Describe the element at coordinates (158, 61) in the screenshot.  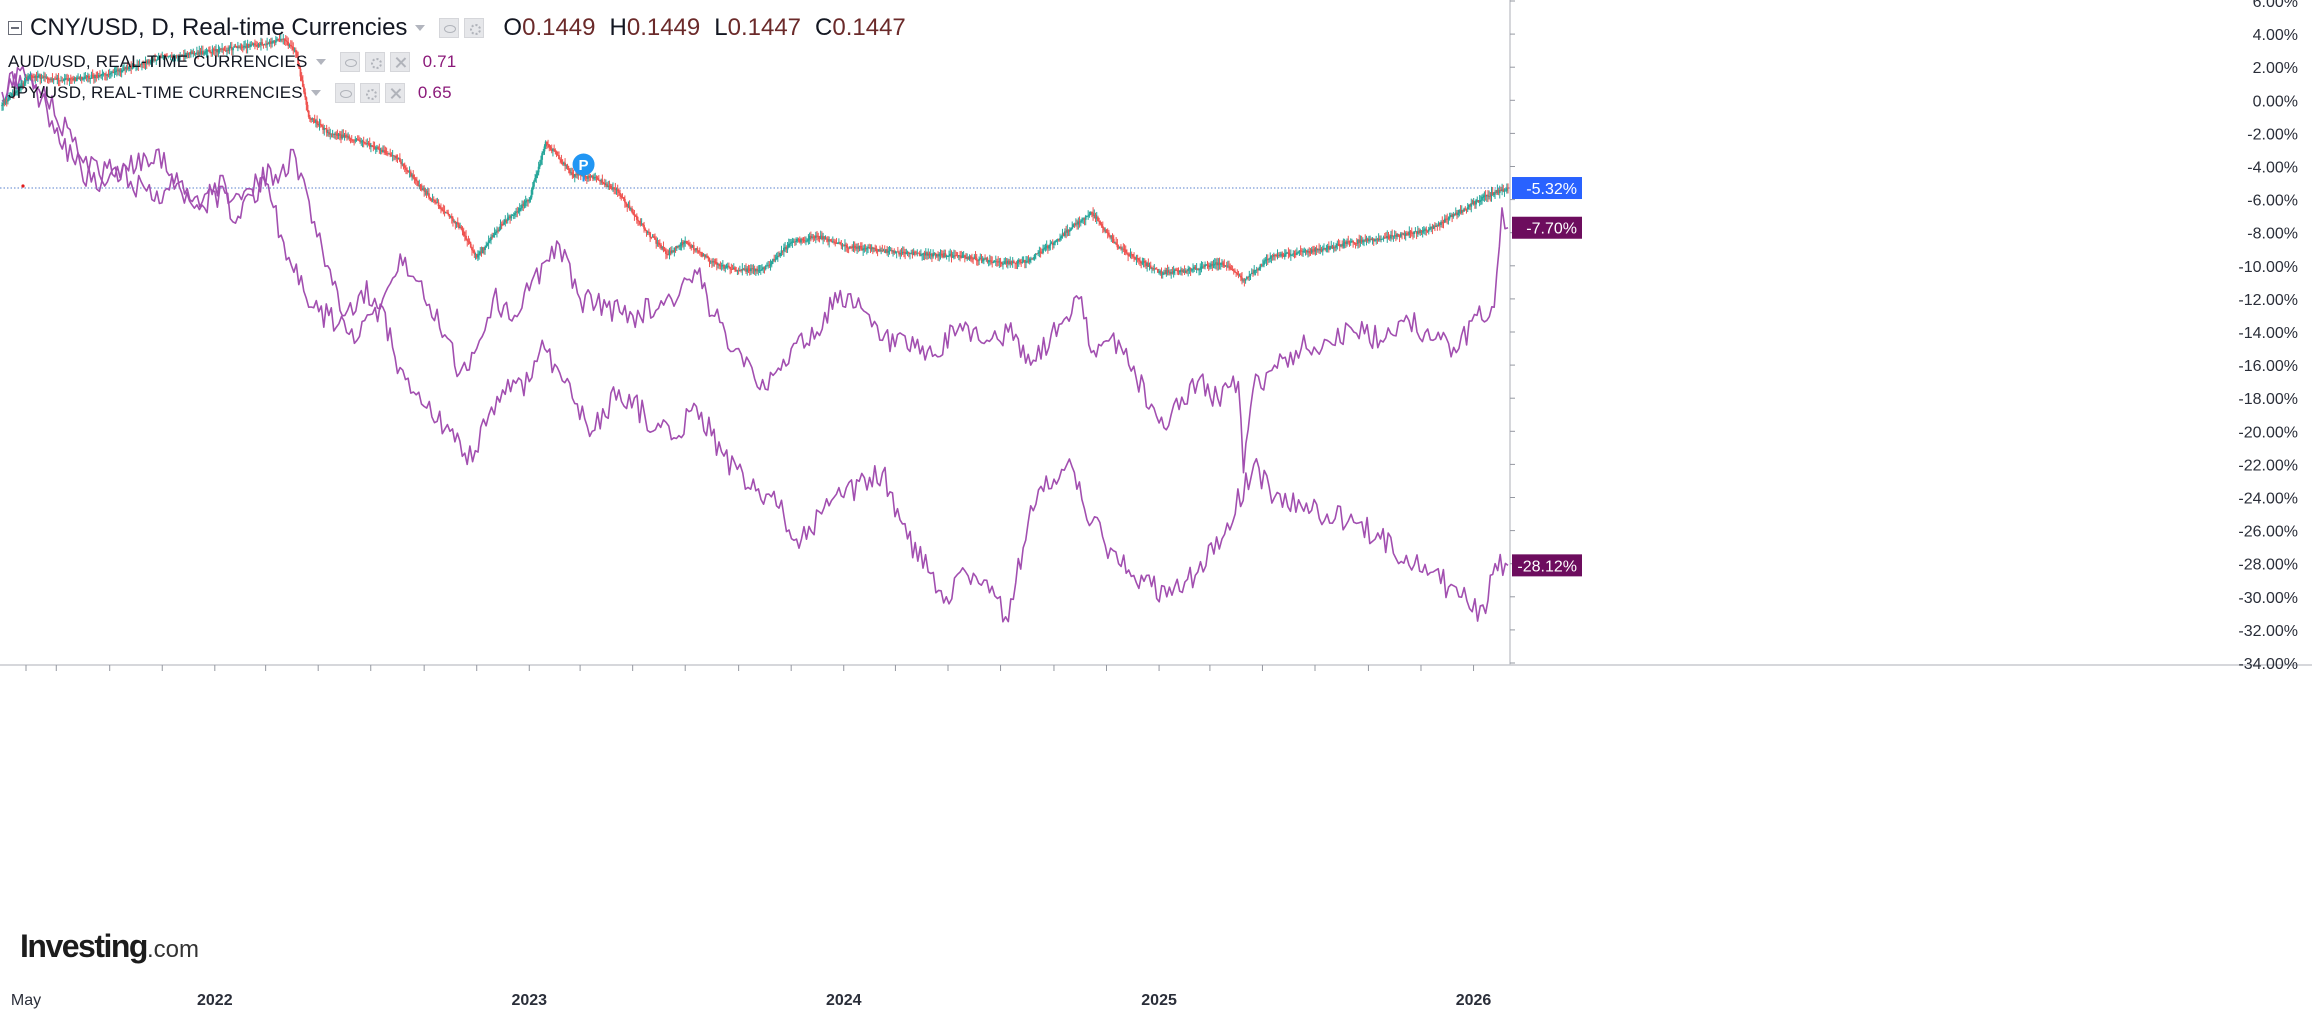
I see `compare-symbol-label: AUD/USD, REAL-TIME CURRENCIES` at that location.